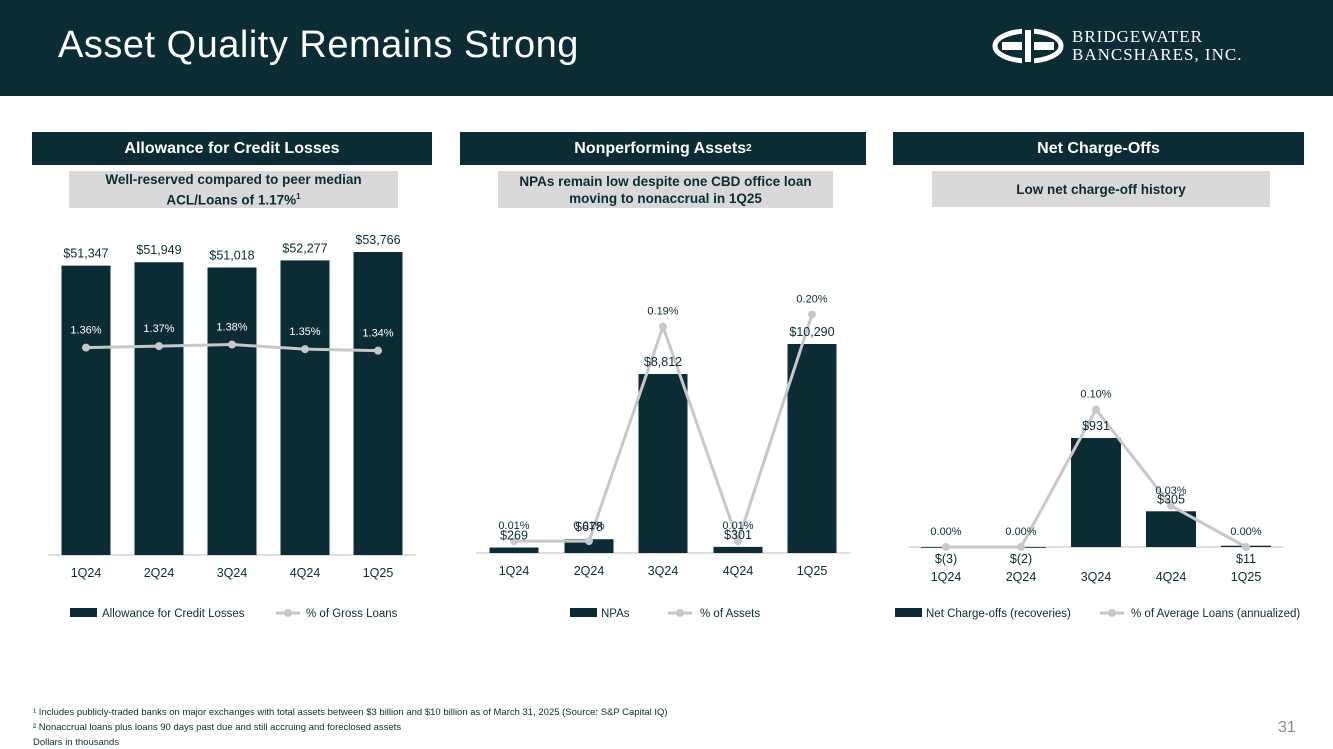  What do you see at coordinates (1171, 499) in the screenshot?
I see `nco-bar-label: $305` at bounding box center [1171, 499].